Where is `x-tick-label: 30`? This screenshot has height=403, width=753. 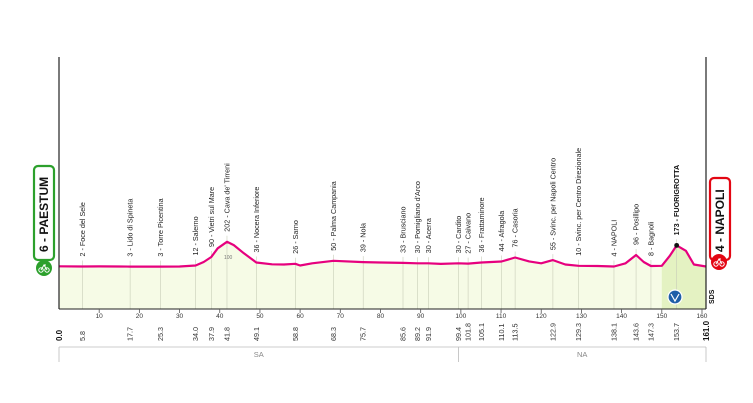
x-tick-label: 30 is located at coordinates (180, 316).